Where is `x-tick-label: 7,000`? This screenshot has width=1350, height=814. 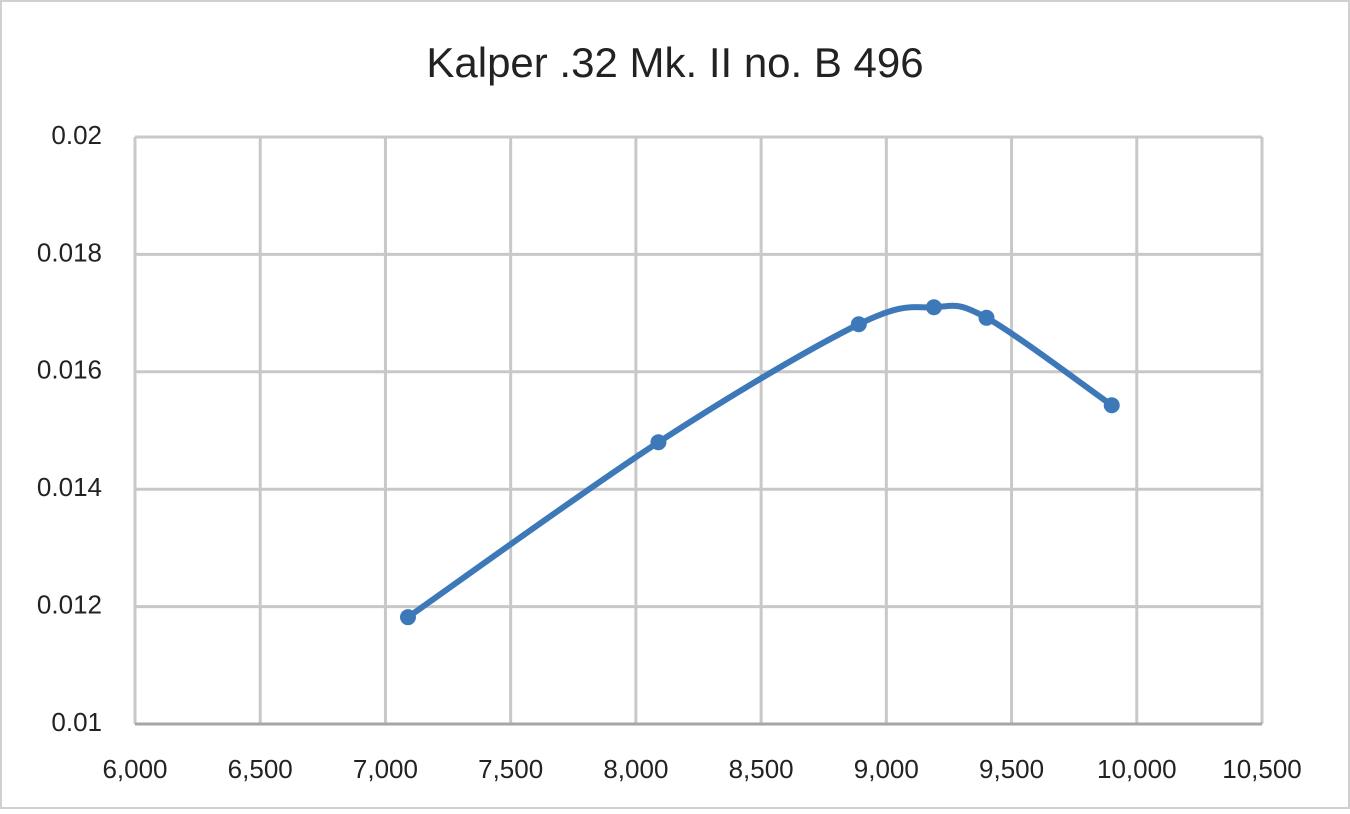
x-tick-label: 7,000 is located at coordinates (385, 769).